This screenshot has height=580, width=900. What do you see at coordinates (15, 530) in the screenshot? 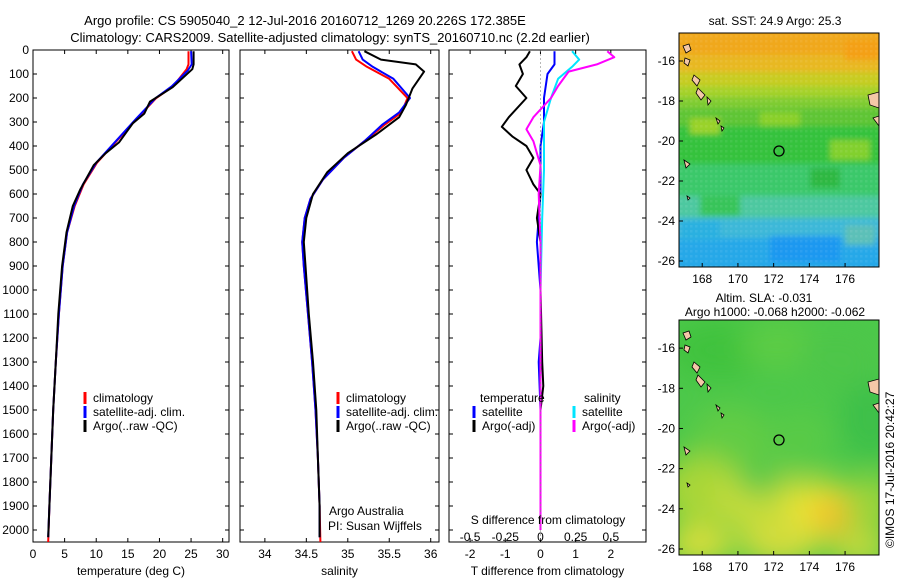
I see `y-tick-label: 2000` at bounding box center [15, 530].